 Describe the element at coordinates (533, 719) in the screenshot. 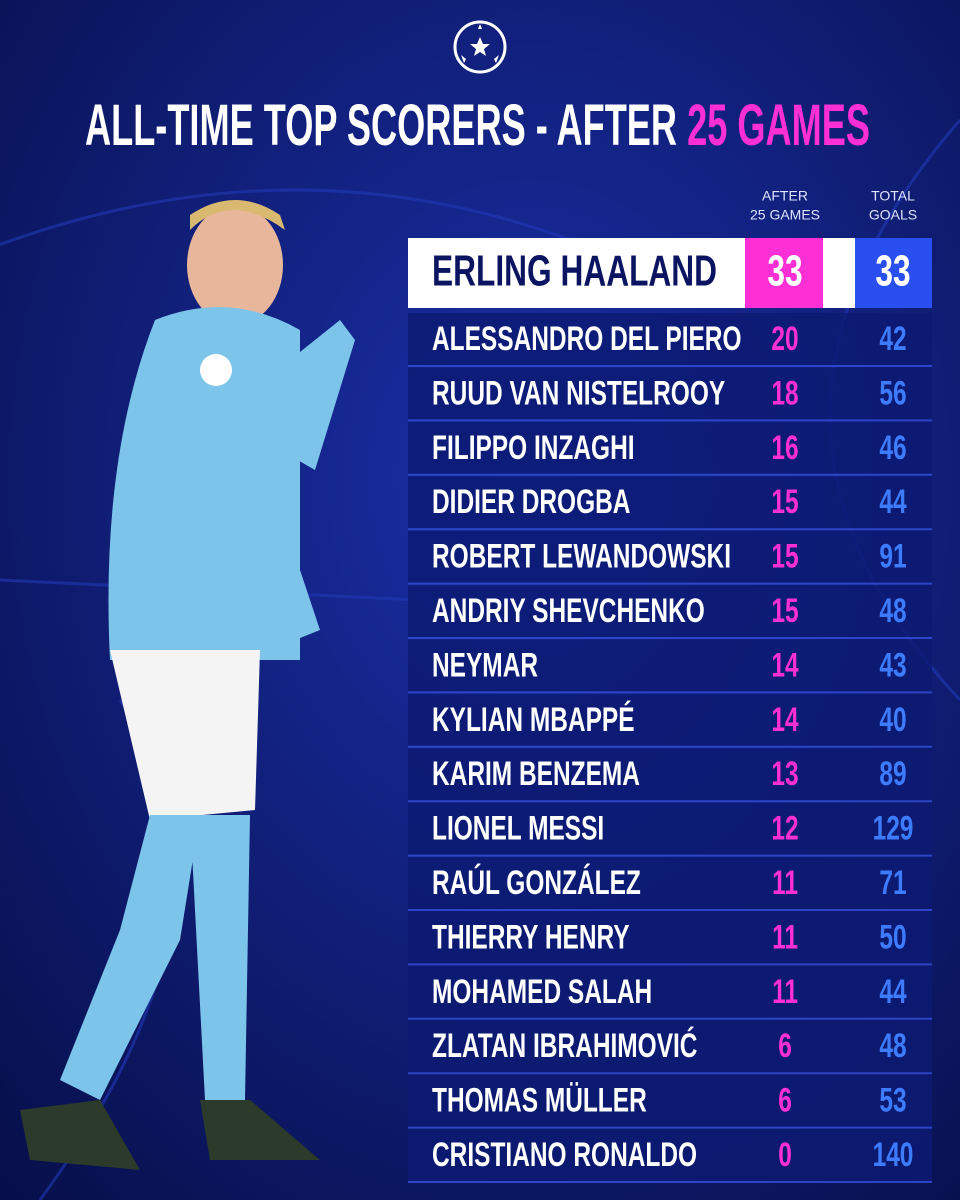

I see `player-name: KYLIAN MBAPPÉ` at that location.